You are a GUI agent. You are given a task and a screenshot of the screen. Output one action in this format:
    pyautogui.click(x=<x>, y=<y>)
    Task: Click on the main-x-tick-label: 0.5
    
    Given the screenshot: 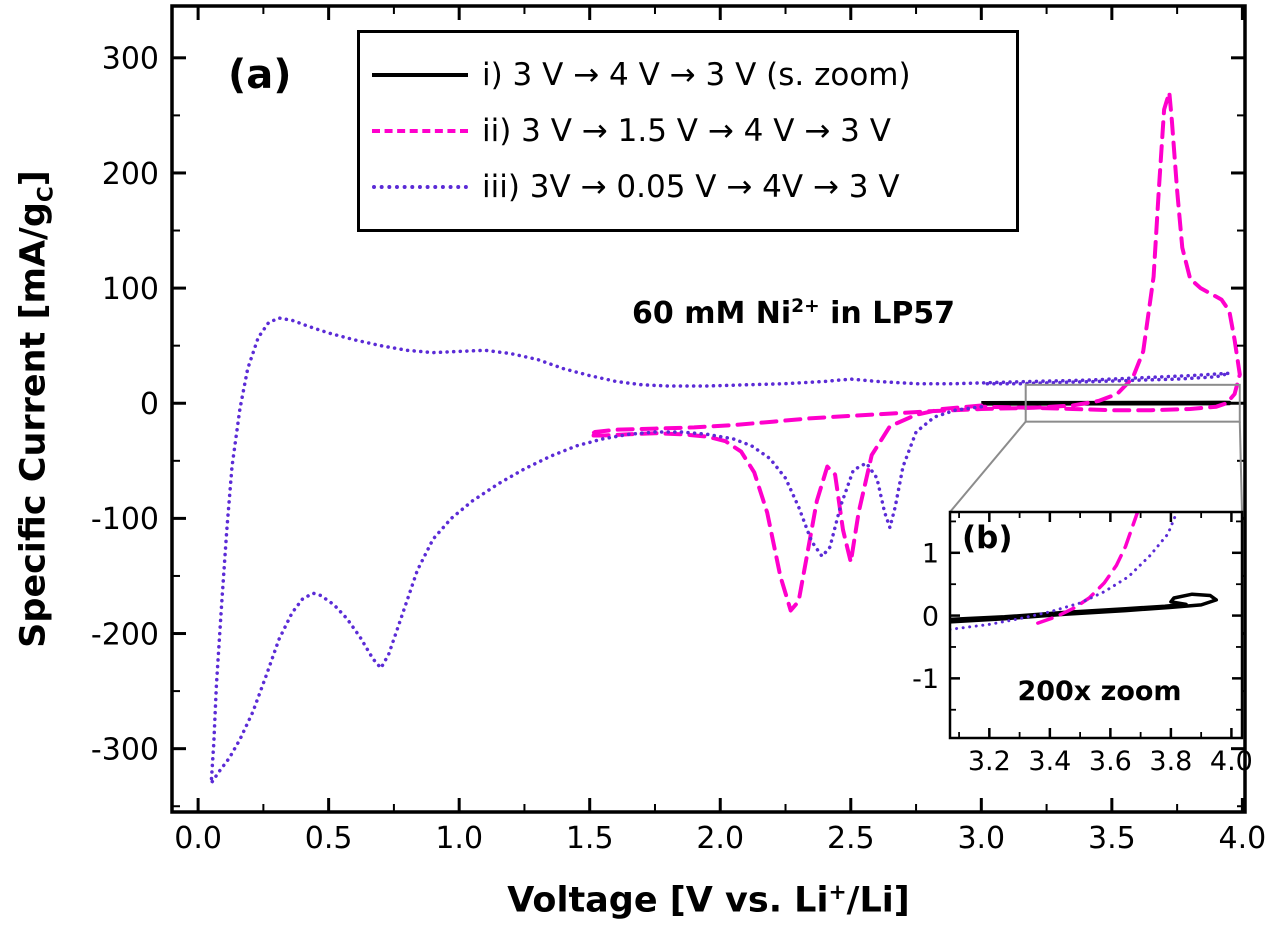 What is the action you would take?
    pyautogui.click(x=329, y=838)
    